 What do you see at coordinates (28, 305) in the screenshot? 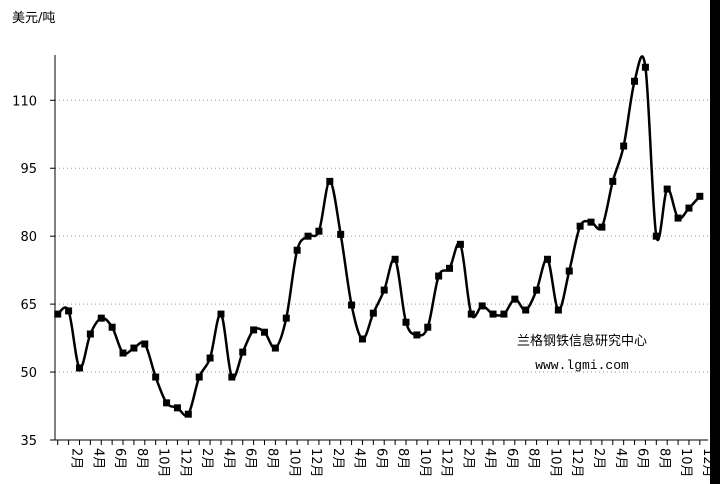
I see `y-tick-label: 65` at bounding box center [28, 305].